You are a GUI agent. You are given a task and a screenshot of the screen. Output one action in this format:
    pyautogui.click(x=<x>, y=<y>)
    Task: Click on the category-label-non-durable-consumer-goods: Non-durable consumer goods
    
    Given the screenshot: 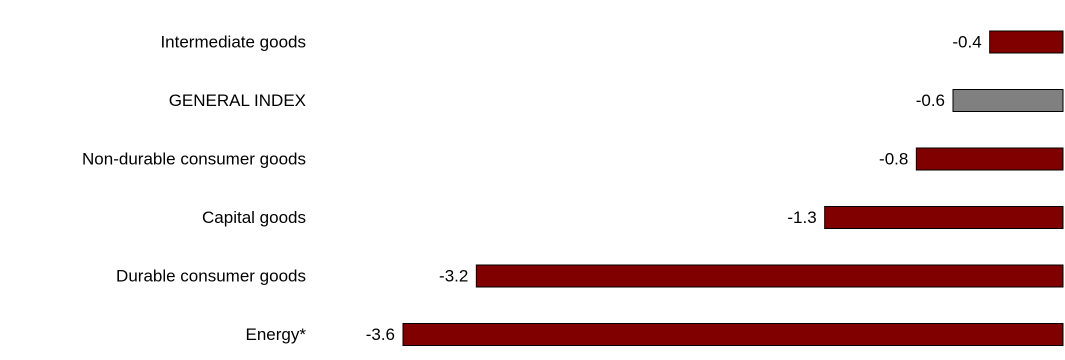 What is the action you would take?
    pyautogui.click(x=194, y=159)
    